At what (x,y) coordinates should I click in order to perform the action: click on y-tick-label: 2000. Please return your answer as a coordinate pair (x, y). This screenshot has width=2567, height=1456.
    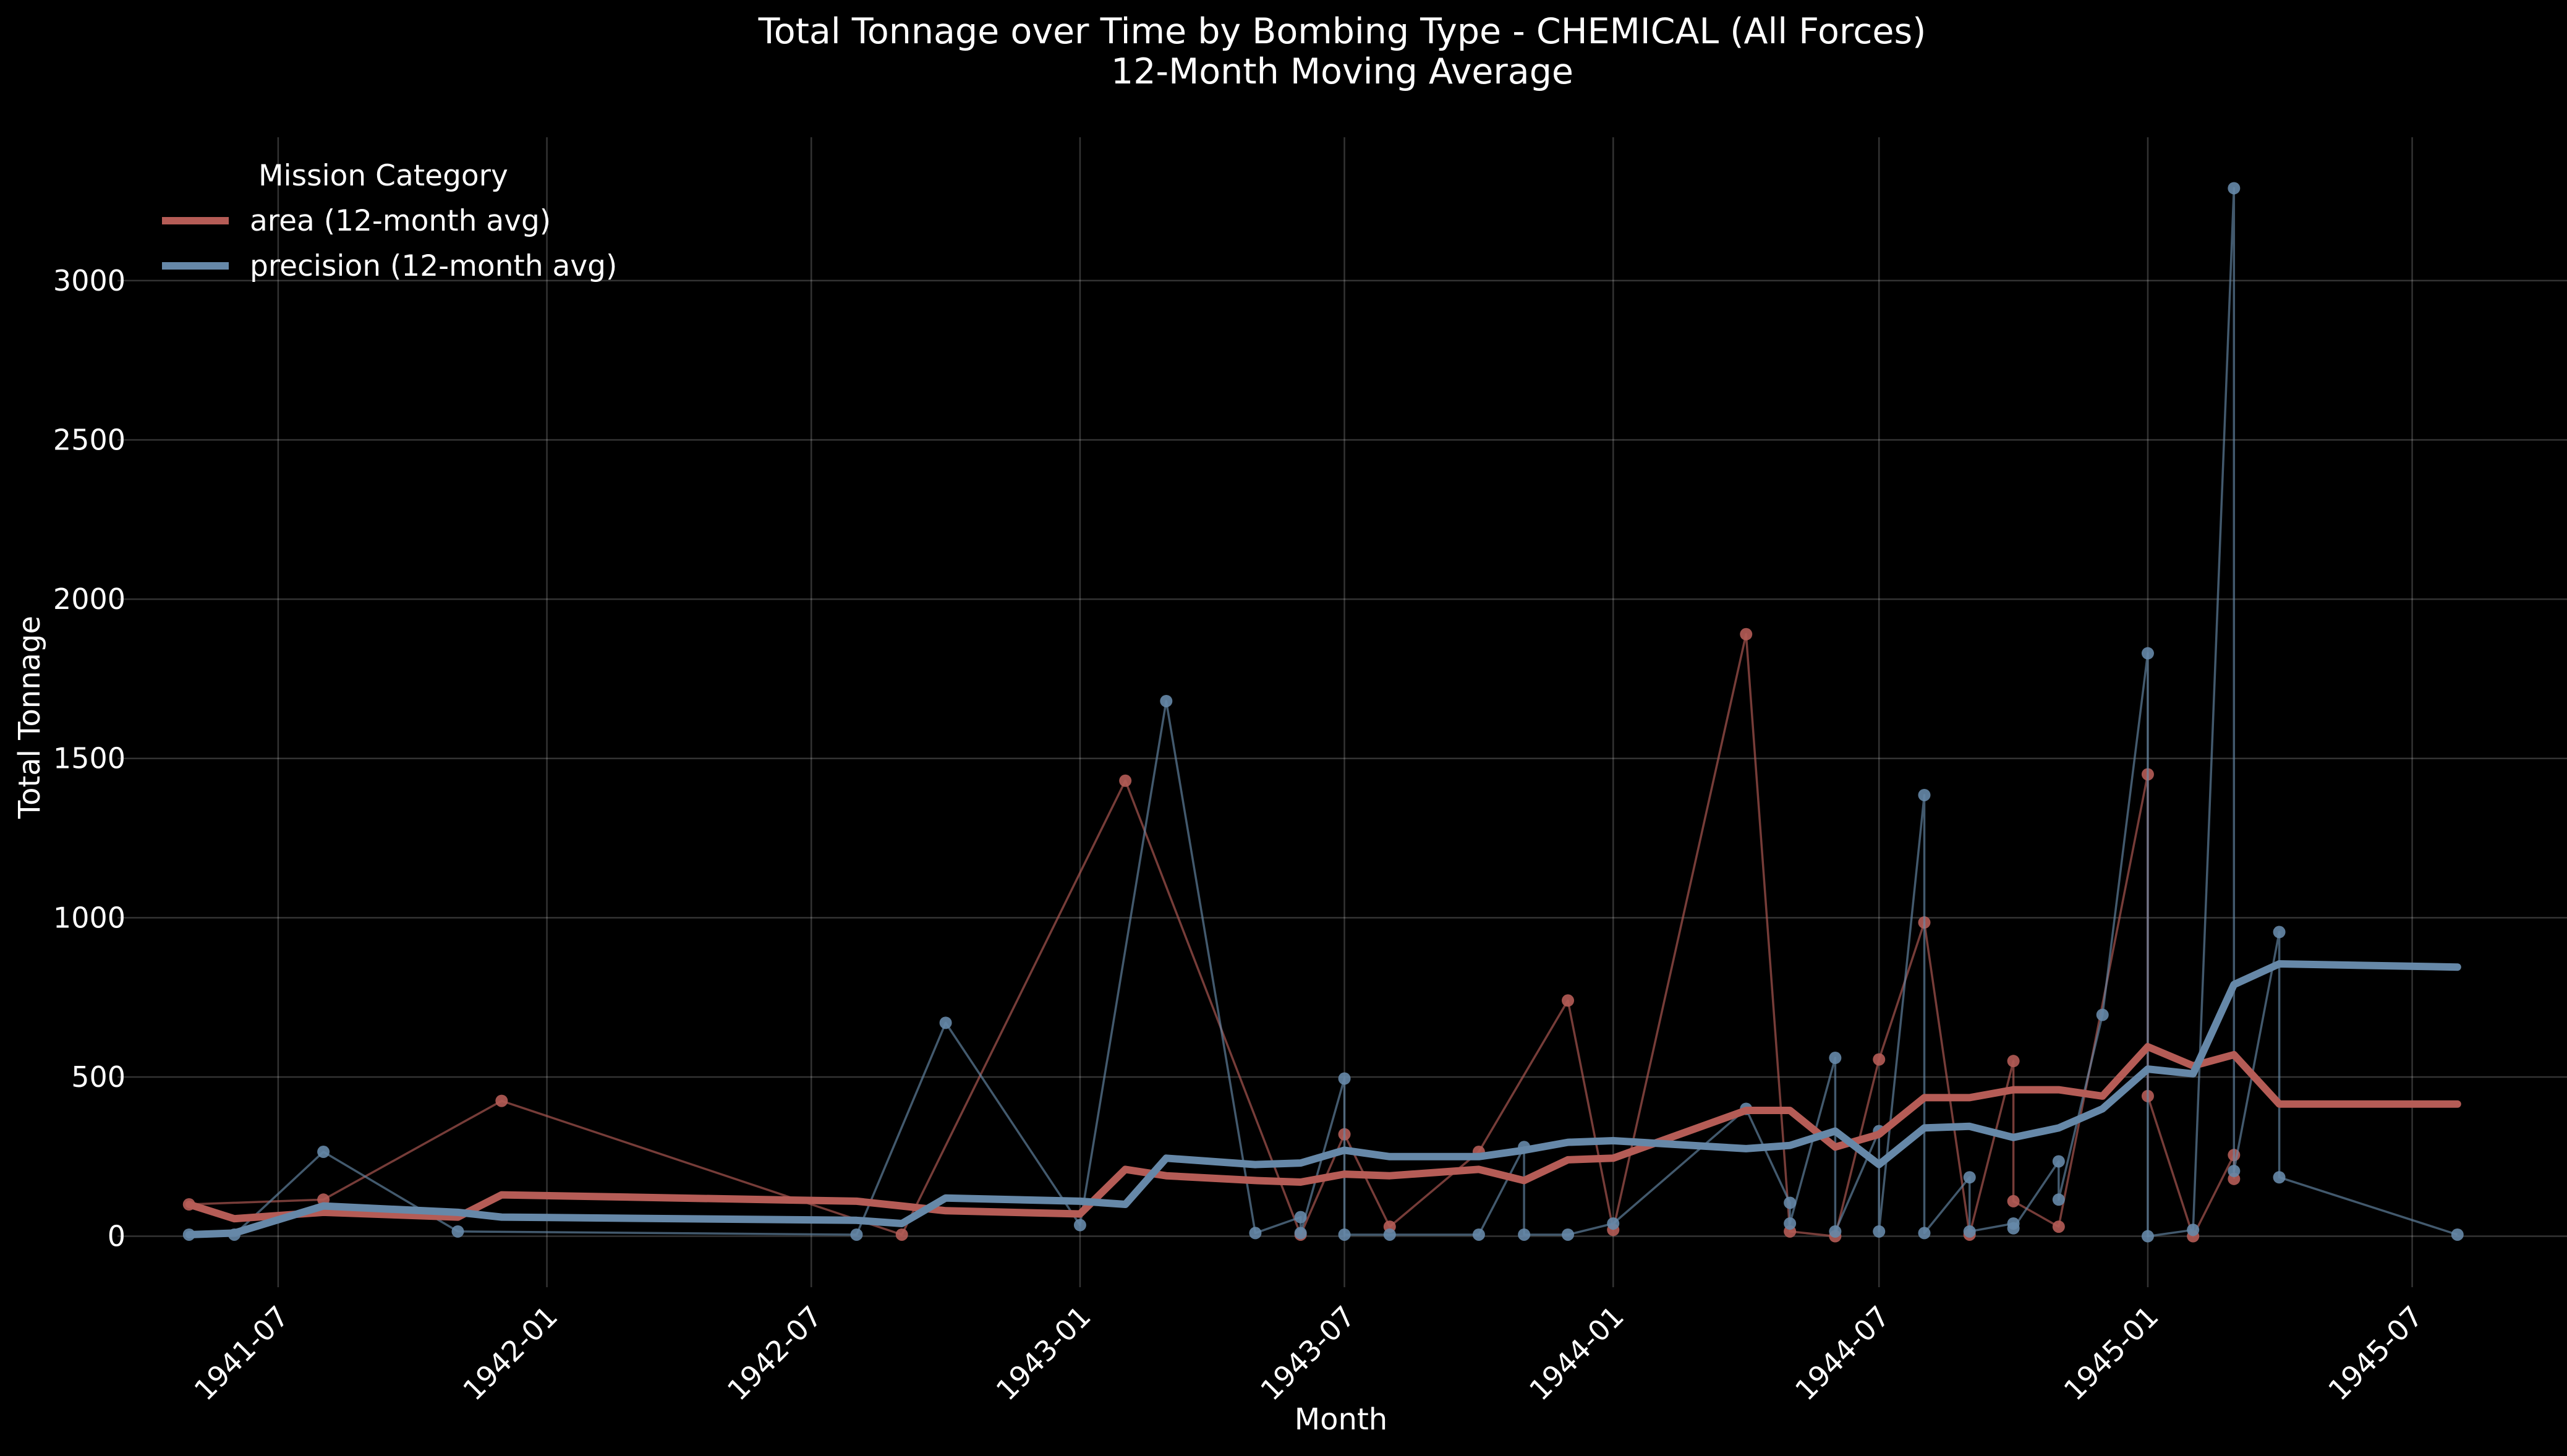
    Looking at the image, I should click on (89, 599).